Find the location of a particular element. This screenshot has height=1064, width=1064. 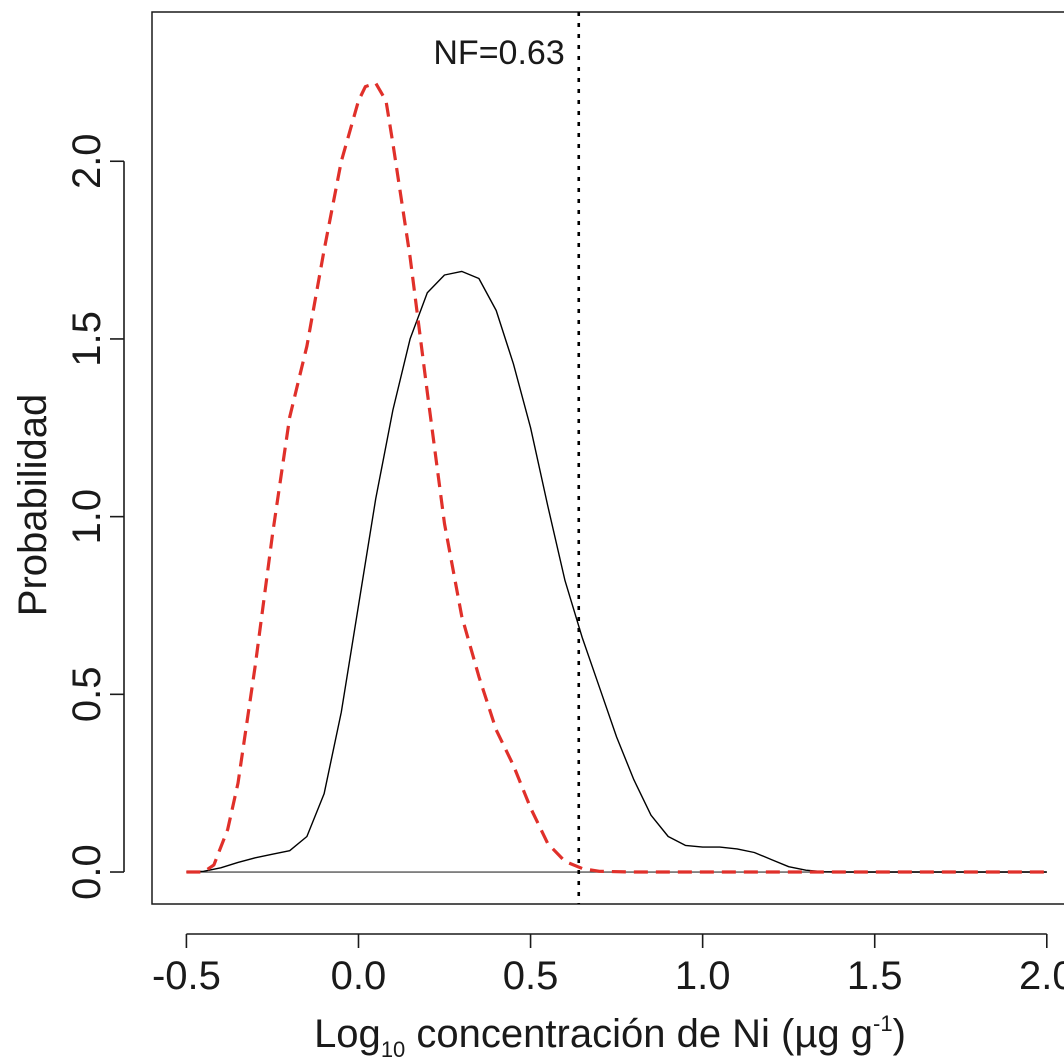

y-tick-label: 2.0 is located at coordinates (87, 161).